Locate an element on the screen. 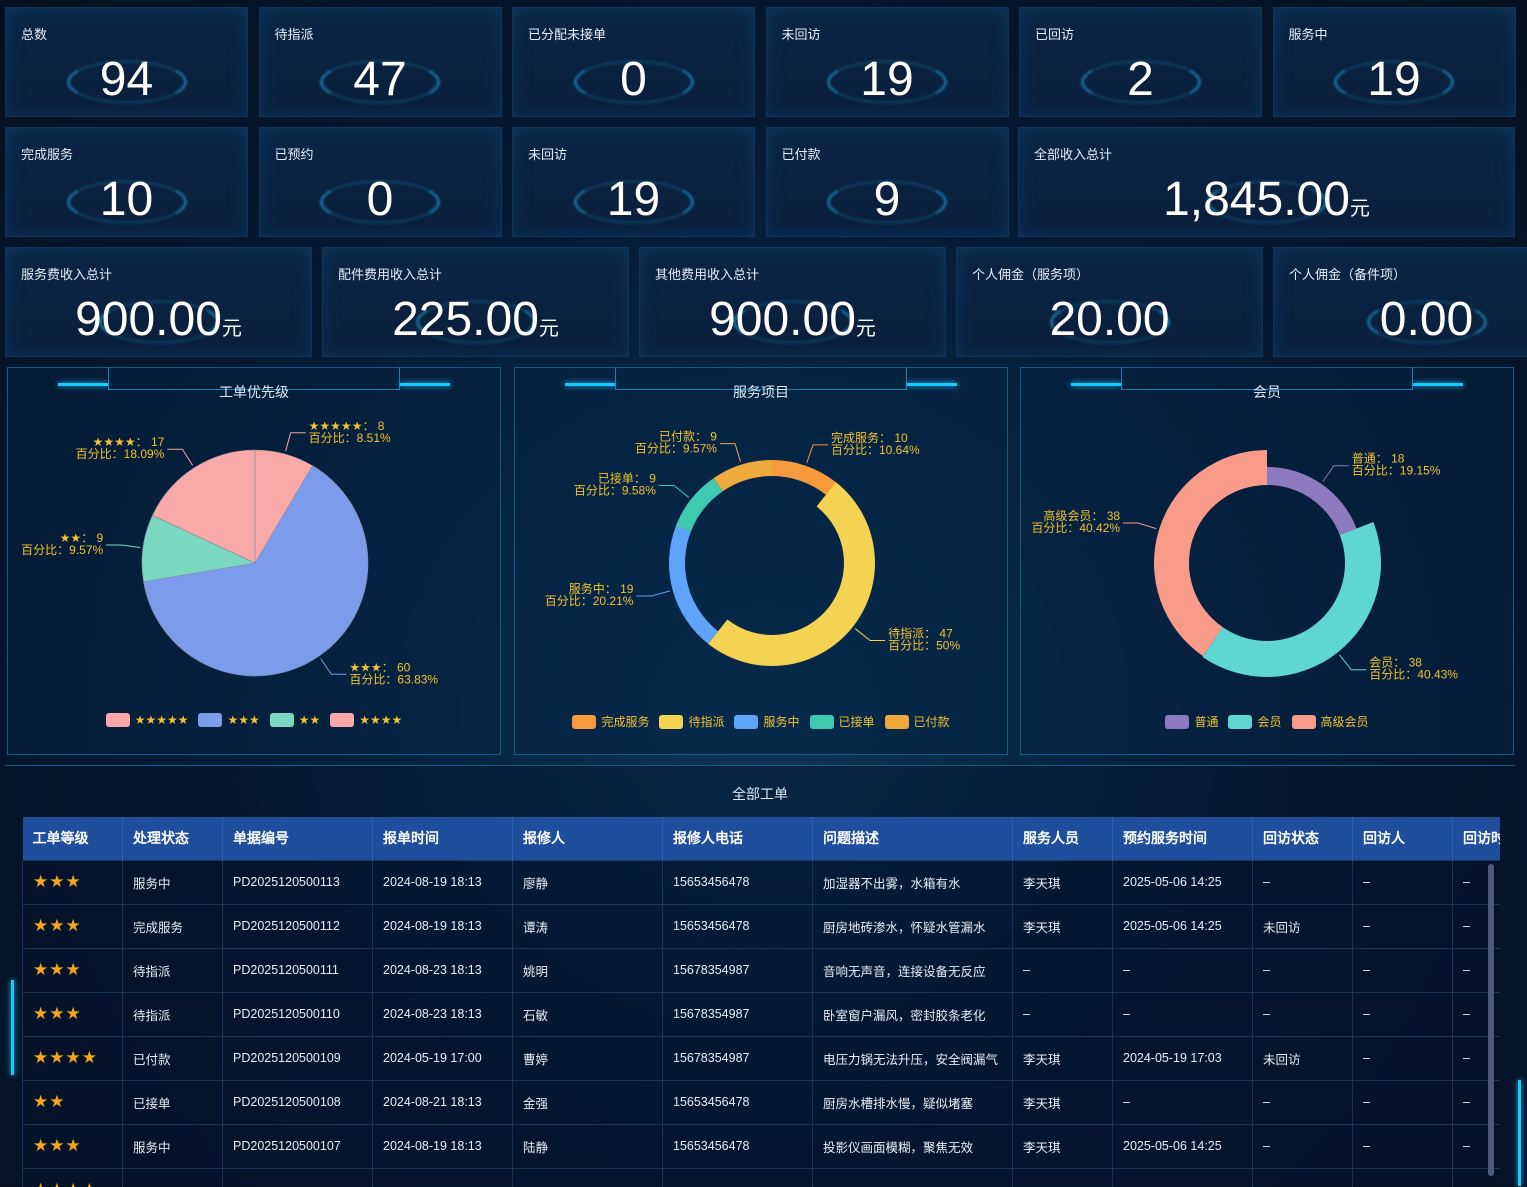 The height and width of the screenshot is (1187, 1527). legend-item: ★★★★ is located at coordinates (366, 720).